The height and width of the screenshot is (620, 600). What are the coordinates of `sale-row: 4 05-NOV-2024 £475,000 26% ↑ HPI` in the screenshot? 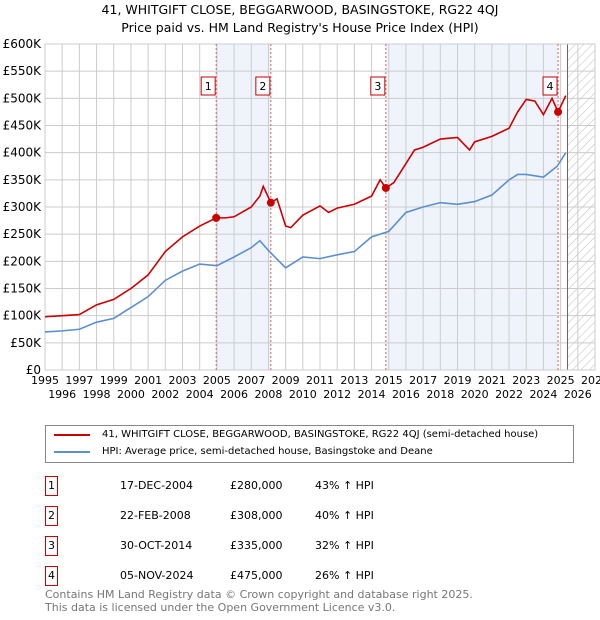 It's located at (245, 576).